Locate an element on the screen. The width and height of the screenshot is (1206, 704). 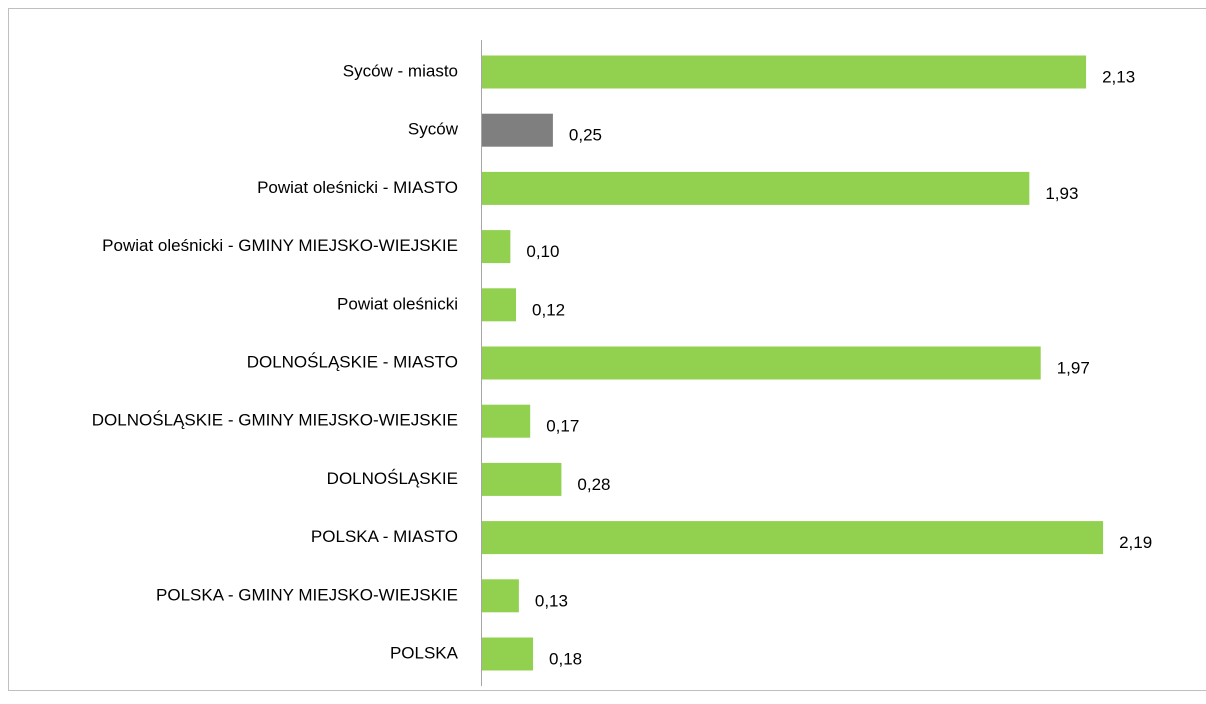
data-label: 2,19 is located at coordinates (1135, 542).